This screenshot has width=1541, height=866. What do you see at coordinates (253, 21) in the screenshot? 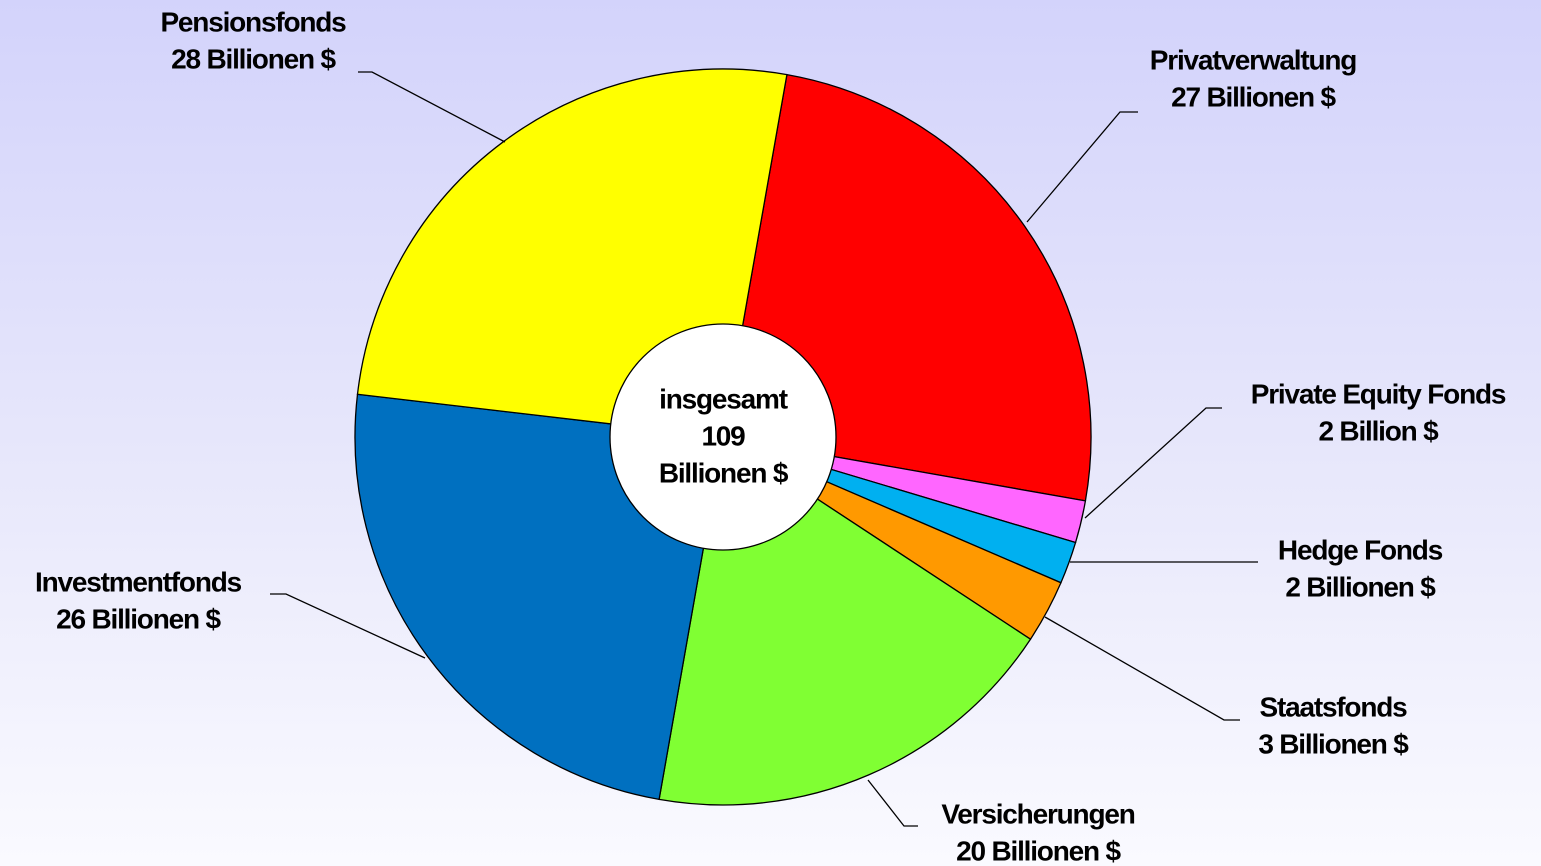
I see `slice-label: Pensionsfonds` at bounding box center [253, 21].